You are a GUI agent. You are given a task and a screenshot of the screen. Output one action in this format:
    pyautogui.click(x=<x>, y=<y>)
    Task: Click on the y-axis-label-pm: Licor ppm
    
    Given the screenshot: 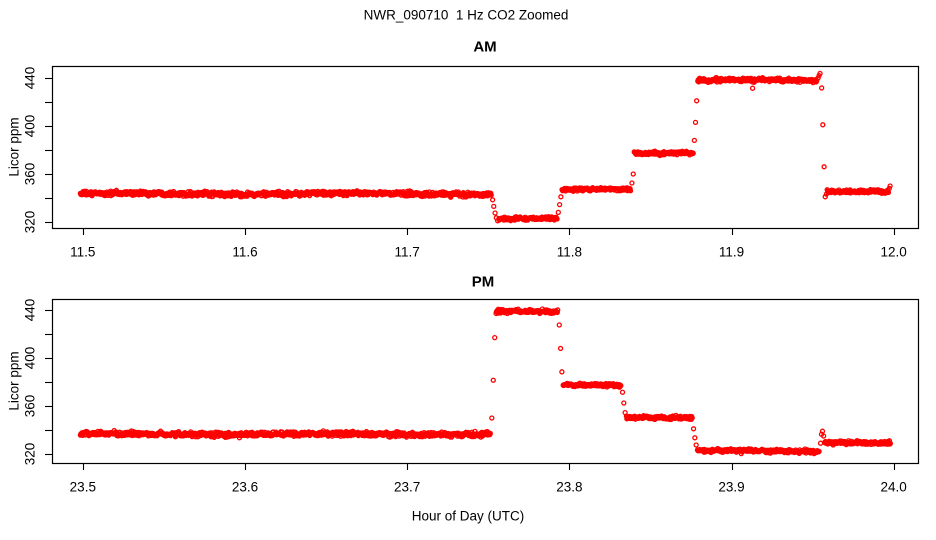 What is the action you would take?
    pyautogui.click(x=14, y=381)
    